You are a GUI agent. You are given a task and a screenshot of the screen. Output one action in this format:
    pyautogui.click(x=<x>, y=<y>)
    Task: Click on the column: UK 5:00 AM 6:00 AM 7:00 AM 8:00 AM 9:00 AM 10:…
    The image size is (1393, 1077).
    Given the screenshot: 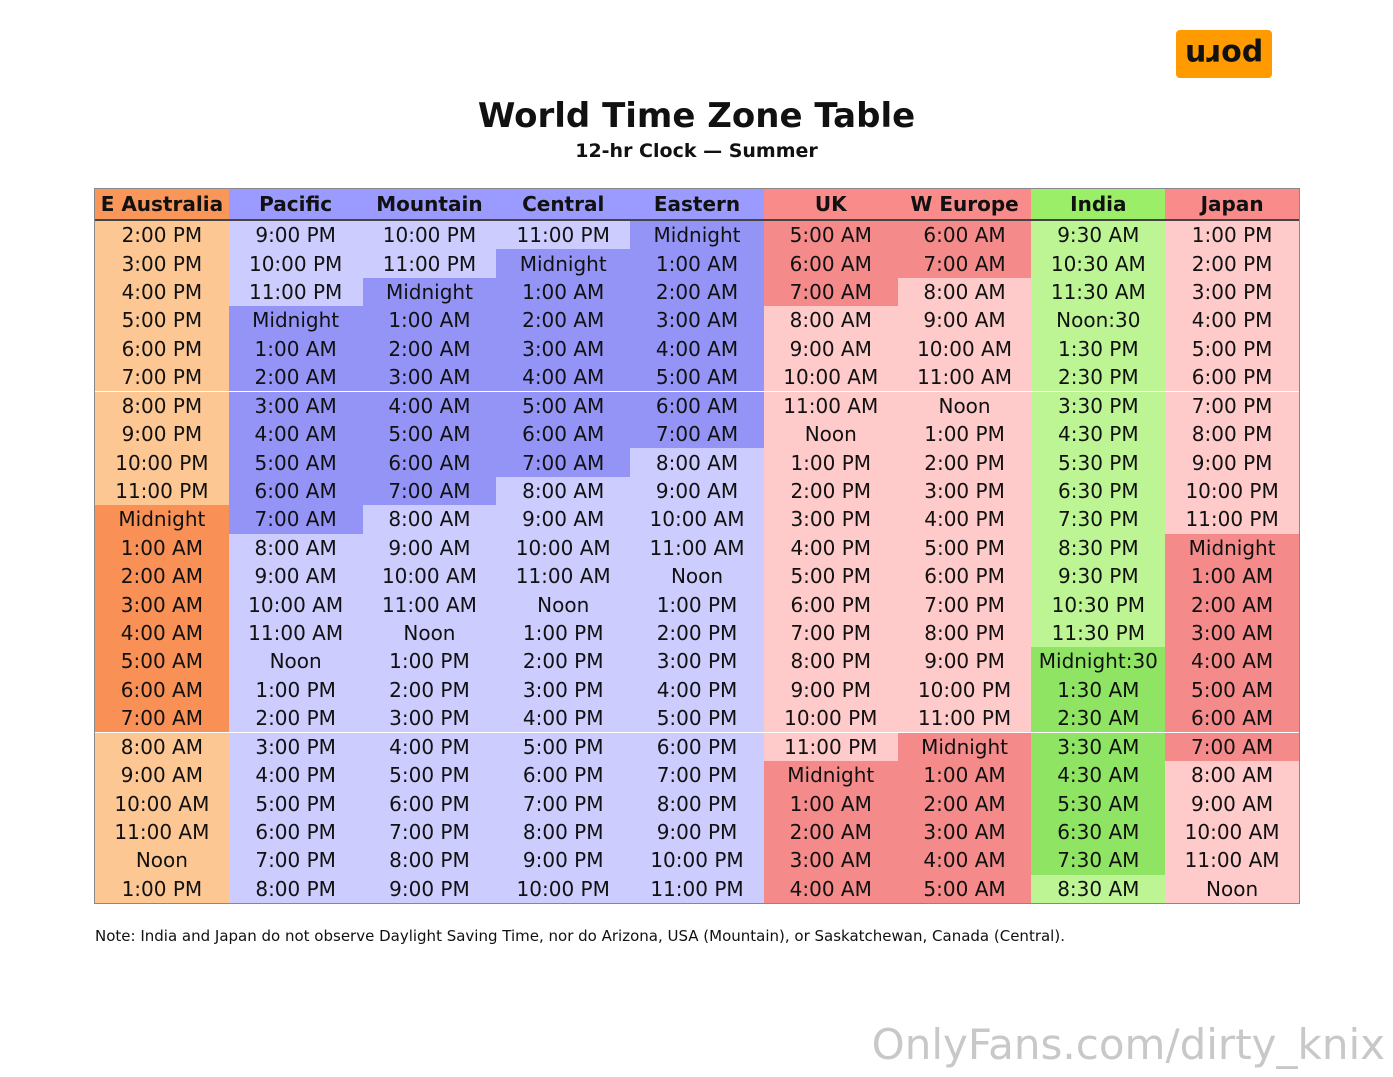 What is the action you would take?
    pyautogui.click(x=830, y=546)
    